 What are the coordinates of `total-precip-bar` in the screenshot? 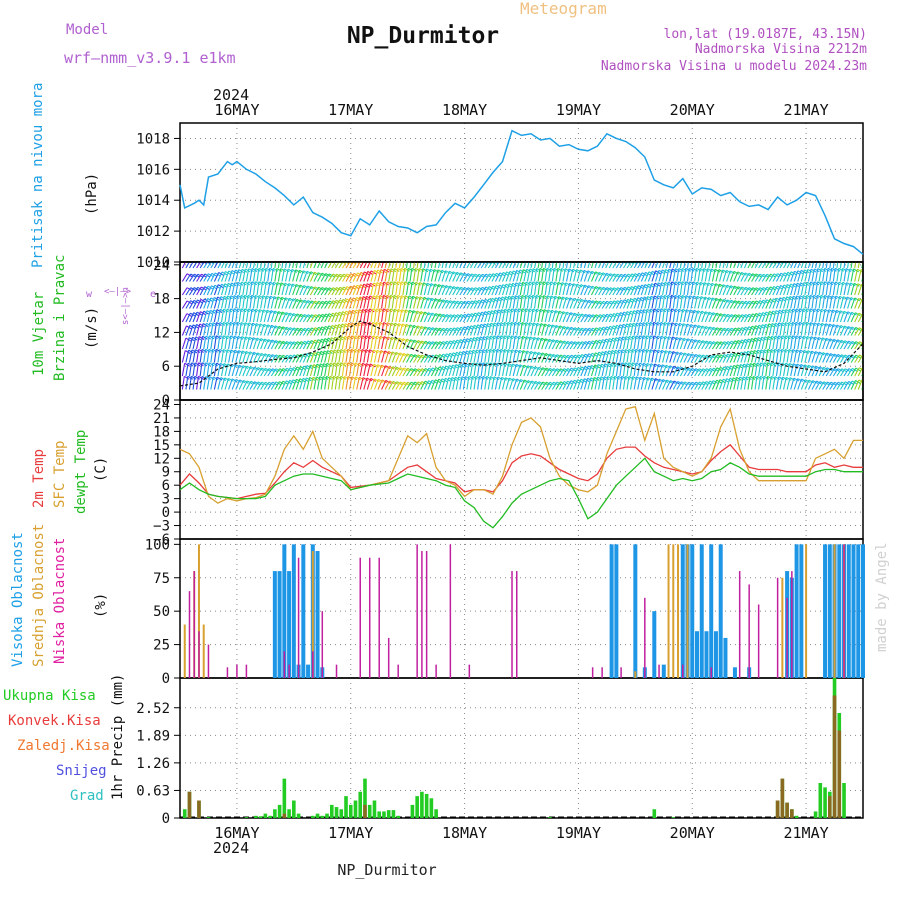 It's located at (436, 813).